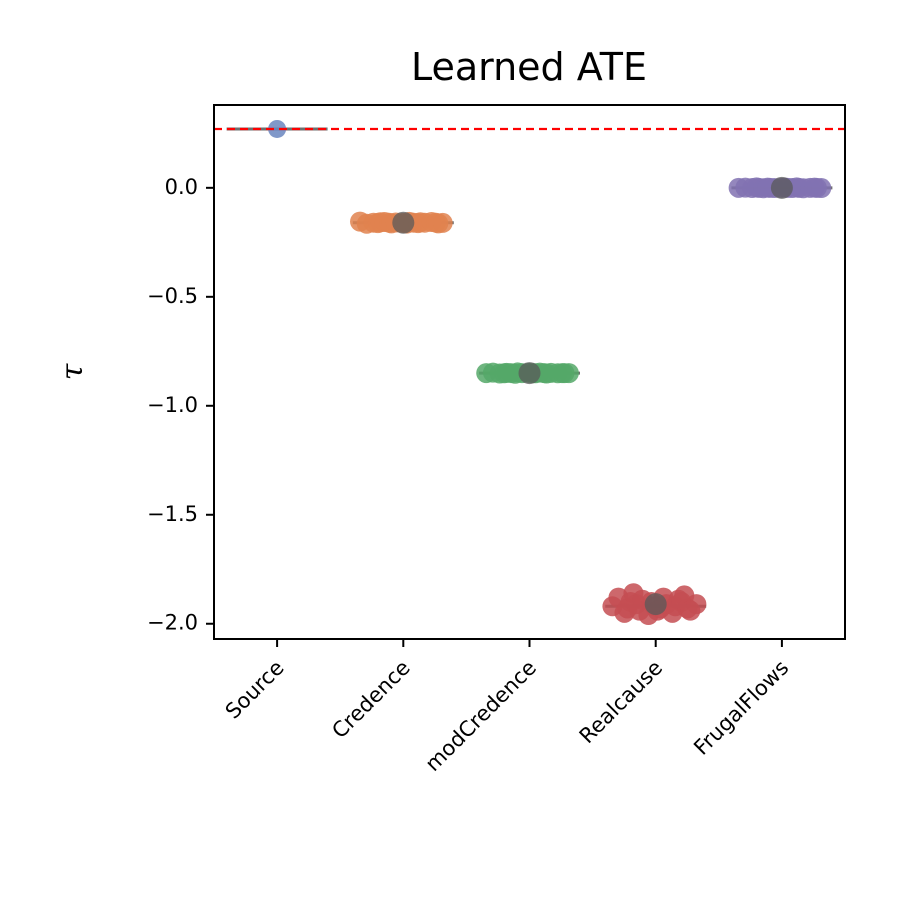  Describe the element at coordinates (621, 702) in the screenshot. I see `x-tick-label-realcause: Realcause` at that location.